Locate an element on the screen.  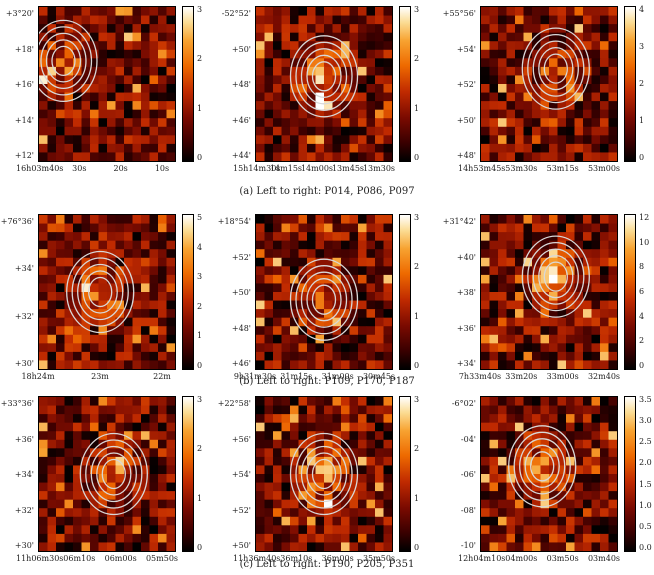
colorbar-tick-label: 4 is located at coordinates (200, 247).